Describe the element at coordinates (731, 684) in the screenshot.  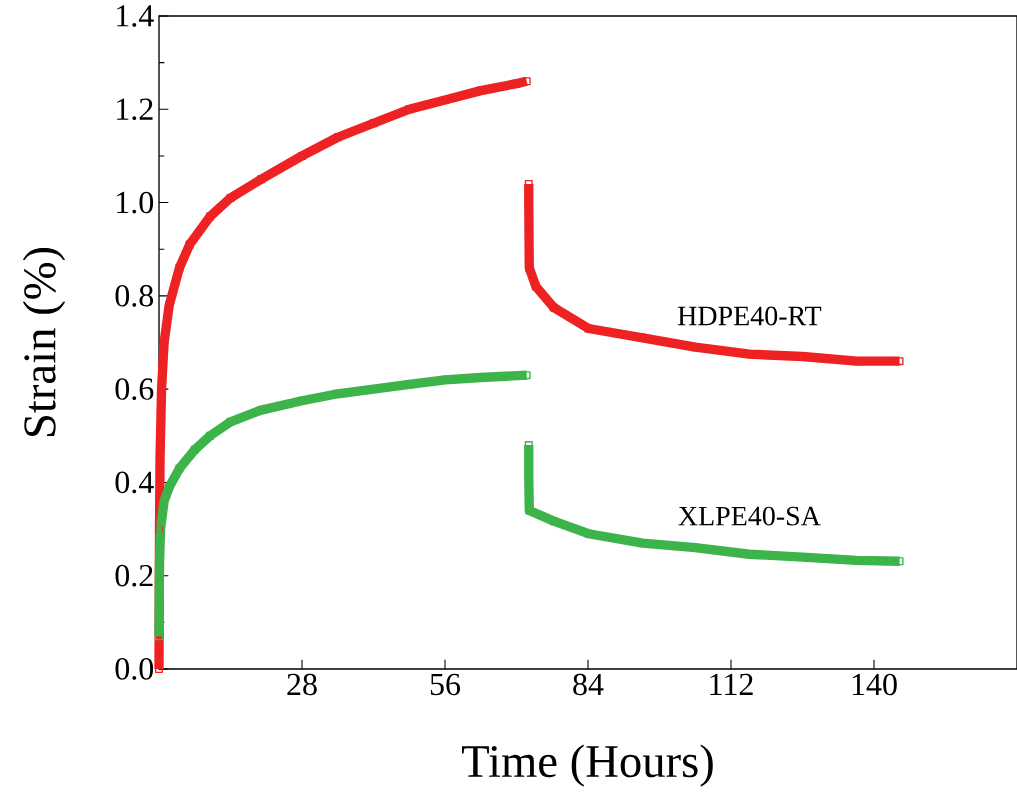
I see `x-tick-label: 112` at that location.